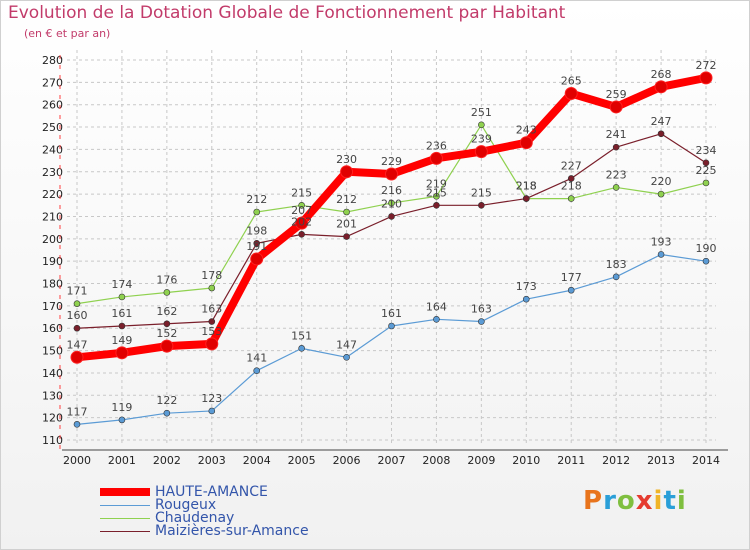 Image resolution: width=750 pixels, height=550 pixels. What do you see at coordinates (52, 105) in the screenshot?
I see `y-tick-label: 260` at bounding box center [52, 105].